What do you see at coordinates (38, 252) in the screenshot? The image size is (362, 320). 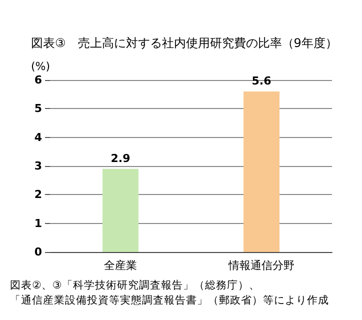 I see `y-tick-label: 0` at bounding box center [38, 252].